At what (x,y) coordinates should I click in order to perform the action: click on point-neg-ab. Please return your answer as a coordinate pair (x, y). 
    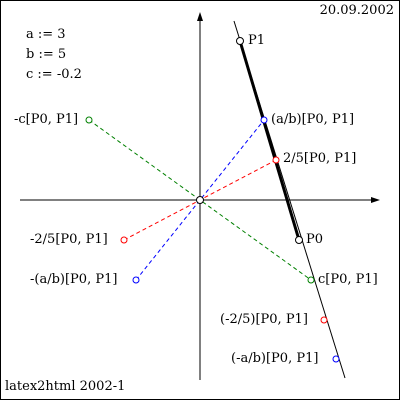
    Looking at the image, I should click on (136, 280).